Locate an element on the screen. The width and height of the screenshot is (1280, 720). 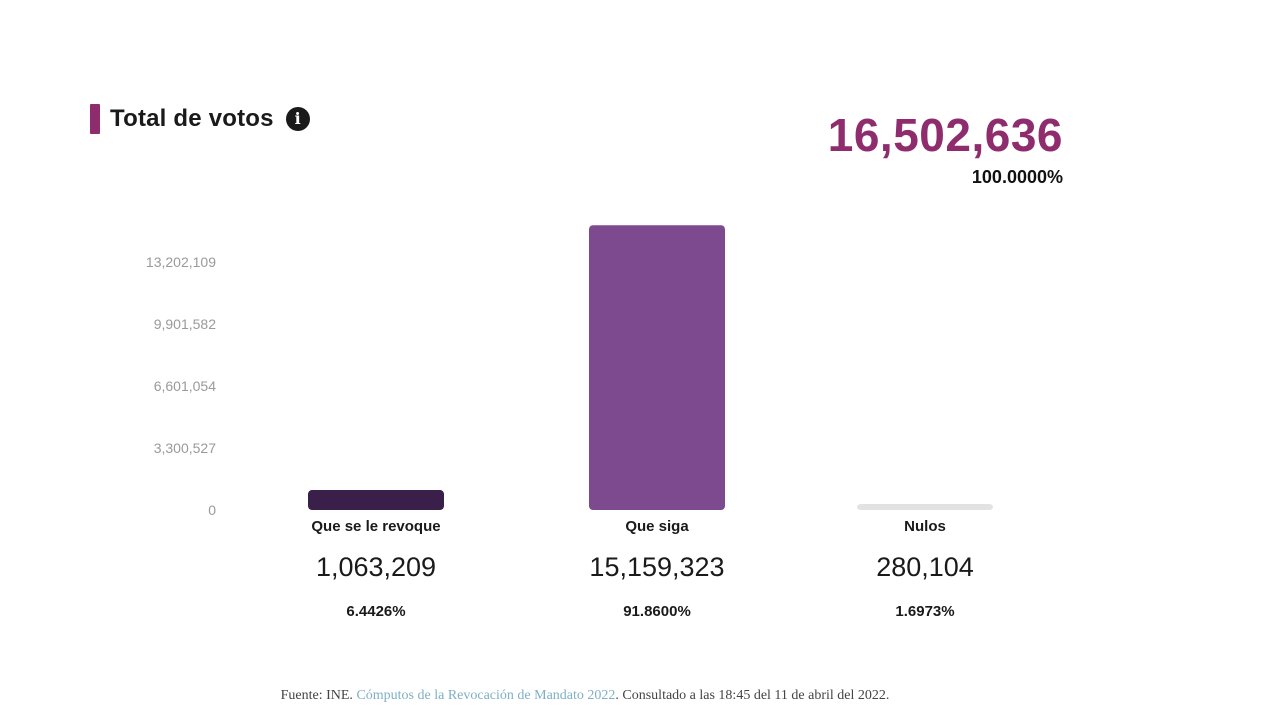
chart-title: Total de votos is located at coordinates (192, 118).